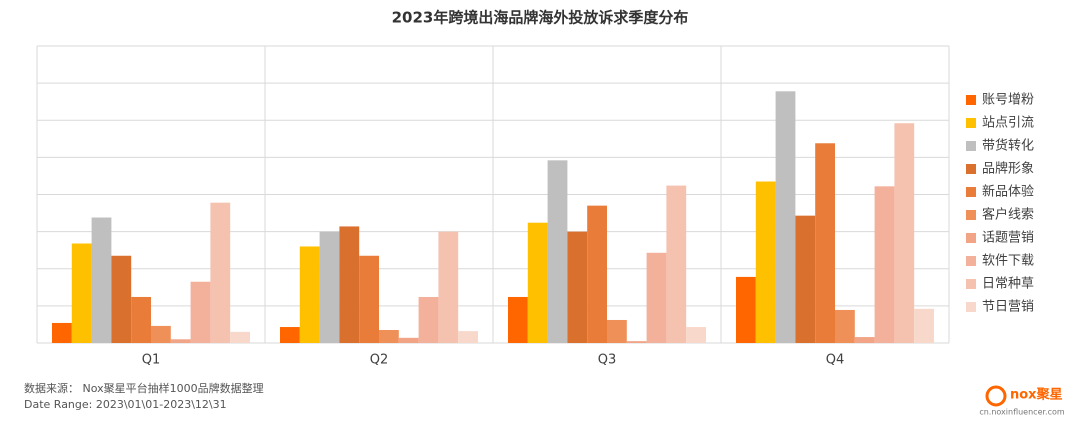  What do you see at coordinates (151, 360) in the screenshot?
I see `x-tick-label: Q1` at bounding box center [151, 360].